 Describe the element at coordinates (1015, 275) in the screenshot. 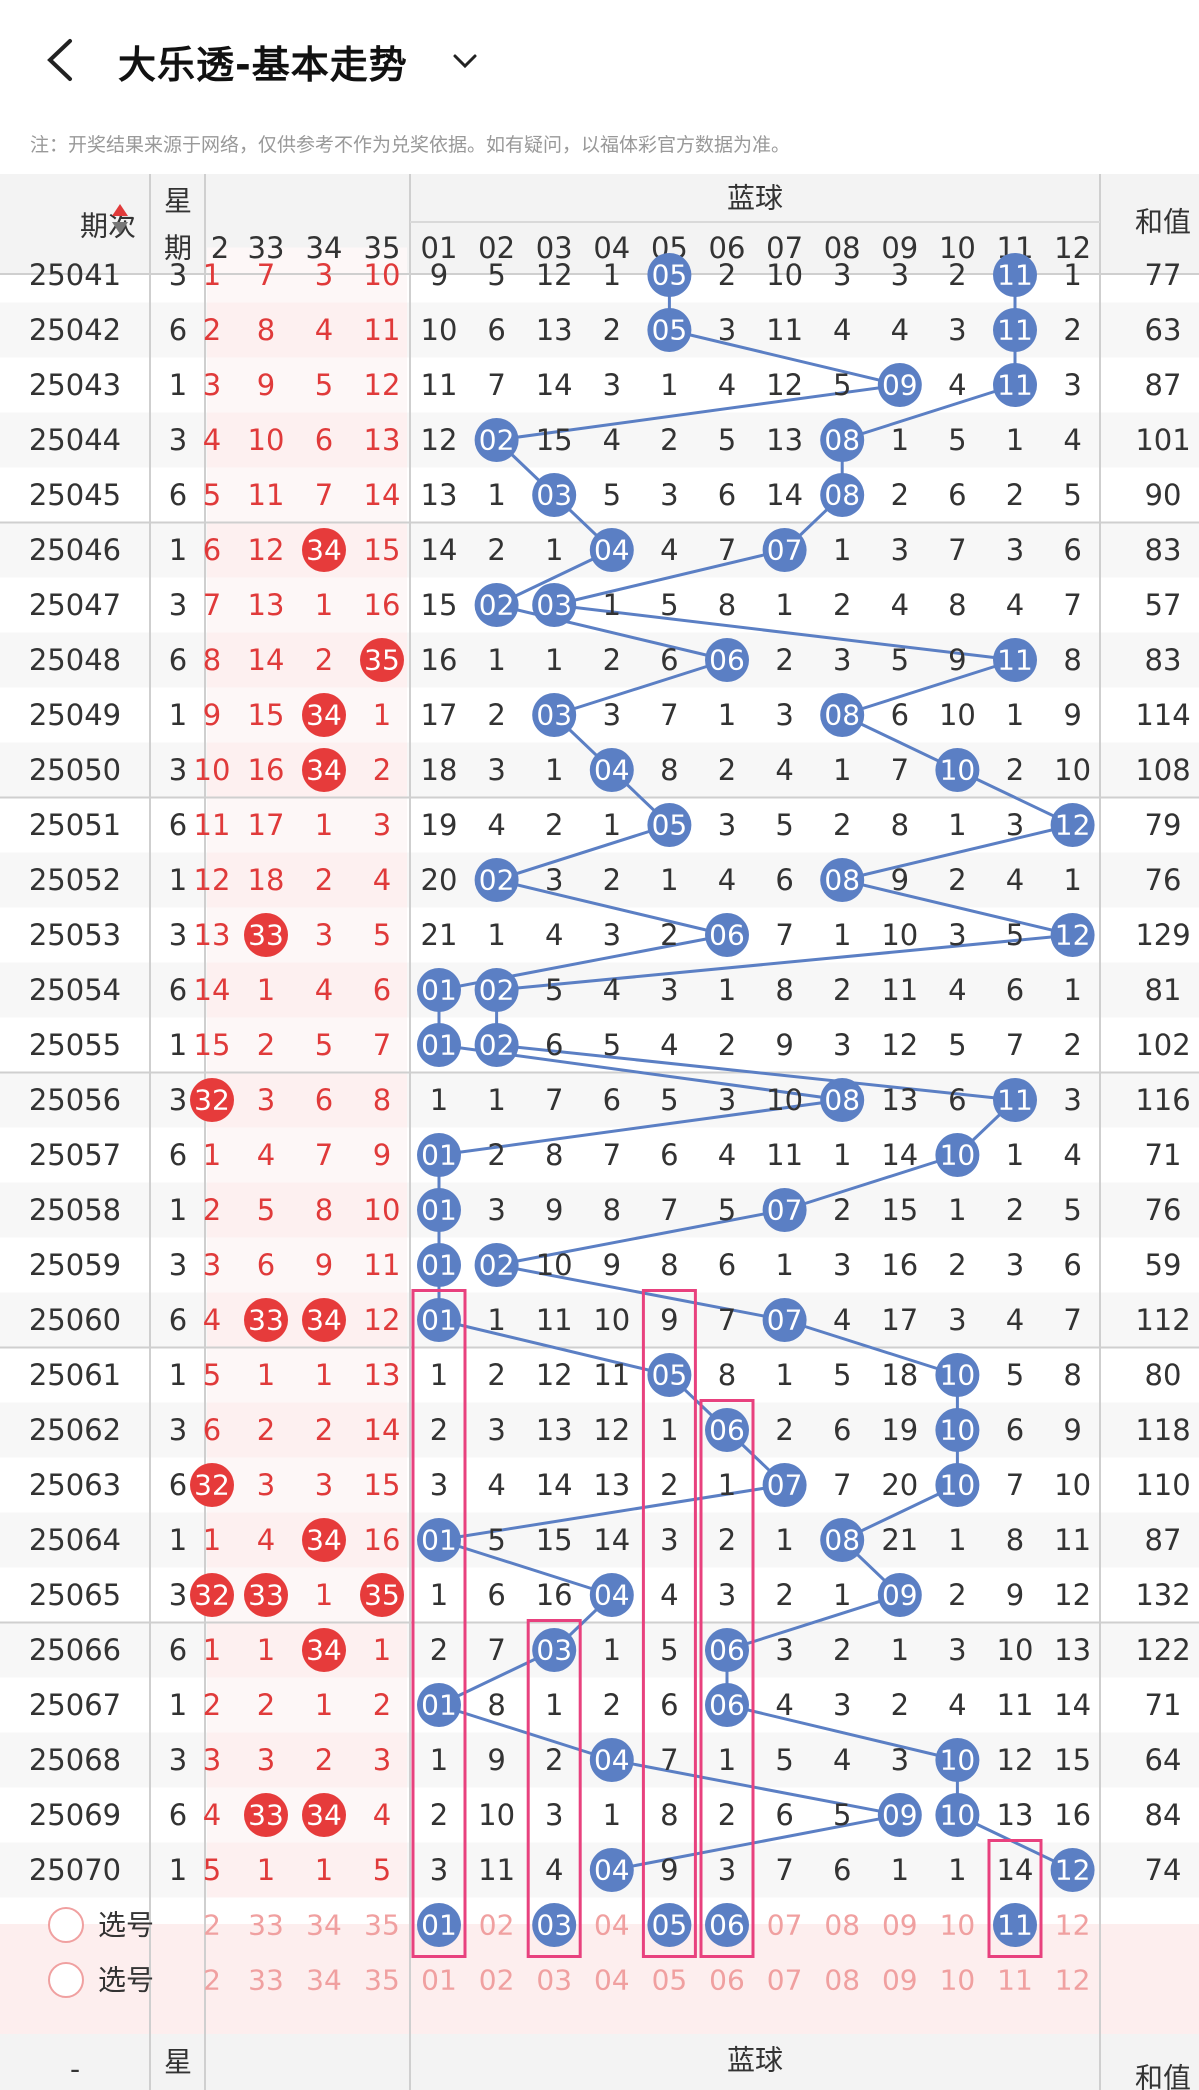

I see `blue-ball-number: 11` at that location.